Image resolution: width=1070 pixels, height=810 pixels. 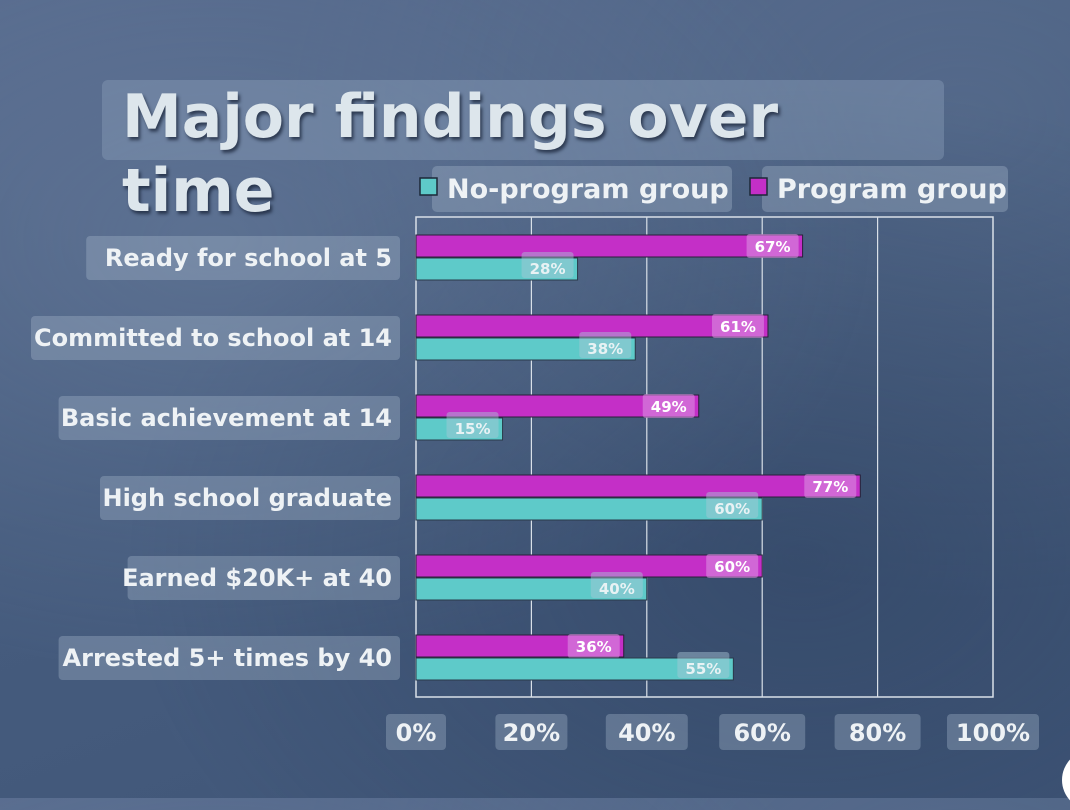 What do you see at coordinates (548, 269) in the screenshot?
I see `data-label-no-program: 28%` at bounding box center [548, 269].